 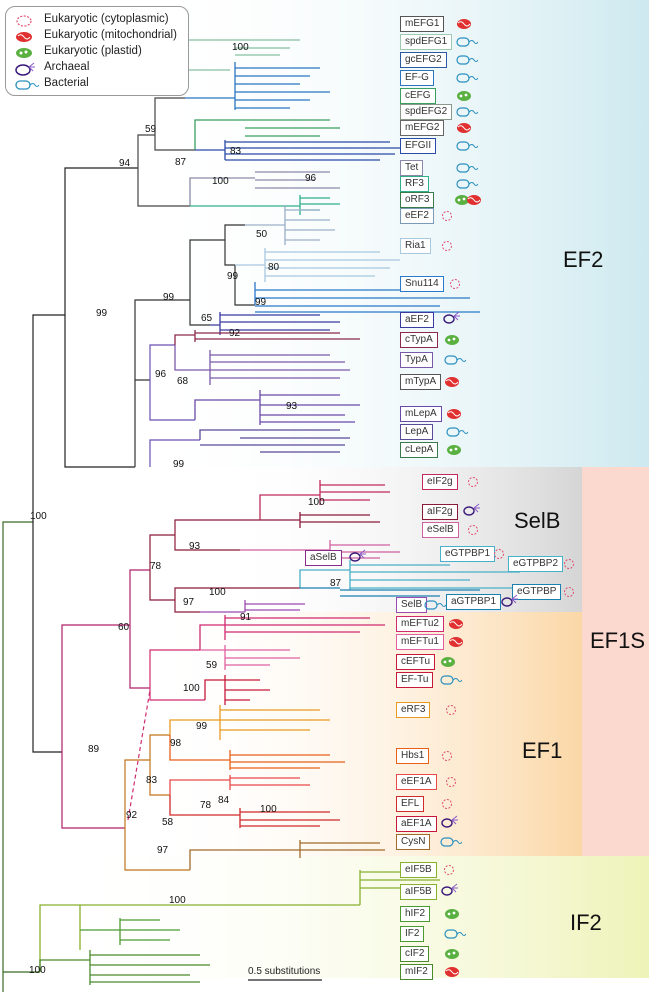 I want to click on bootstrap-value: 68, so click(x=183, y=381).